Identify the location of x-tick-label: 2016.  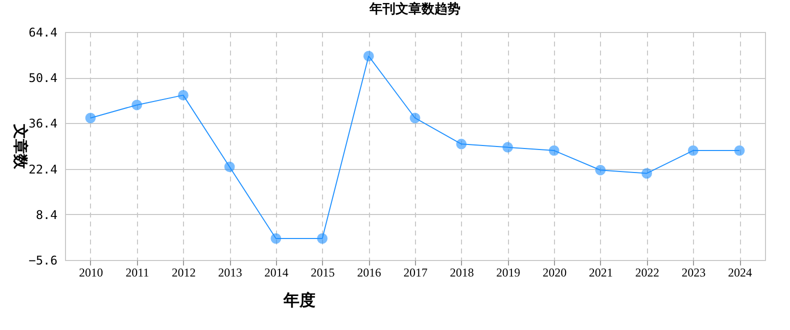
(369, 273).